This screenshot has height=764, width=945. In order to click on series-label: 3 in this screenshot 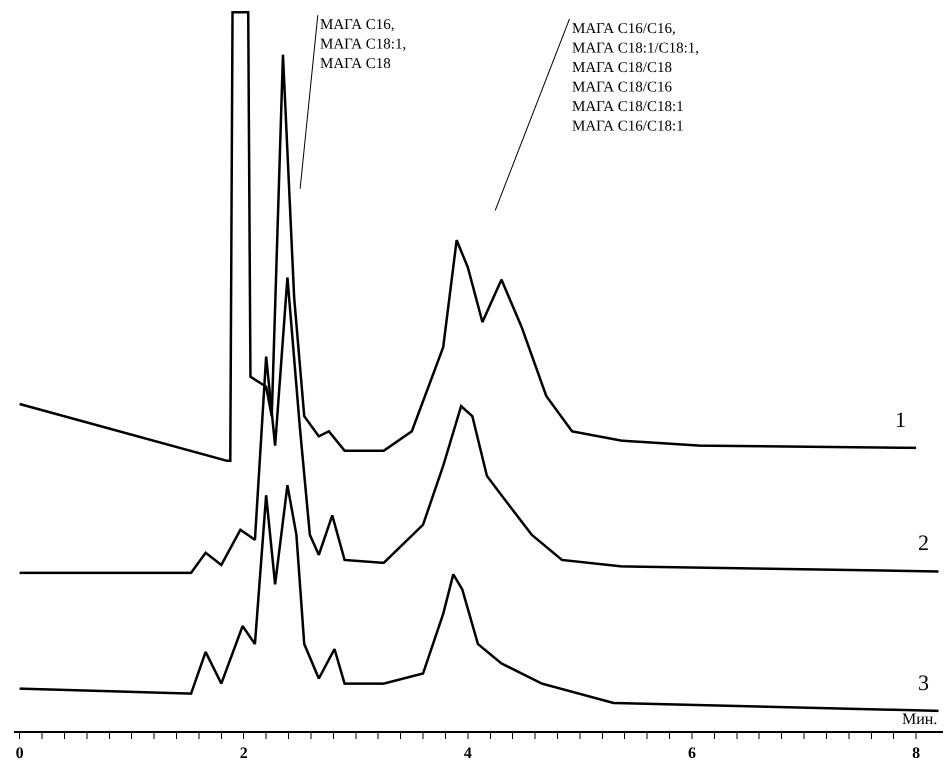, I will do `click(923, 682)`.